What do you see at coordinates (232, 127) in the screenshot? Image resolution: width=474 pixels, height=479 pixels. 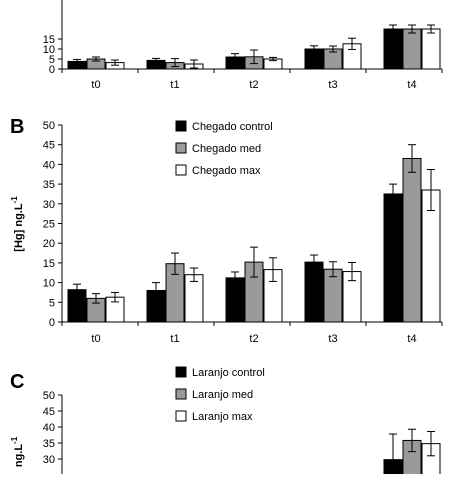 I see `legend-label-control: Chegado control` at bounding box center [232, 127].